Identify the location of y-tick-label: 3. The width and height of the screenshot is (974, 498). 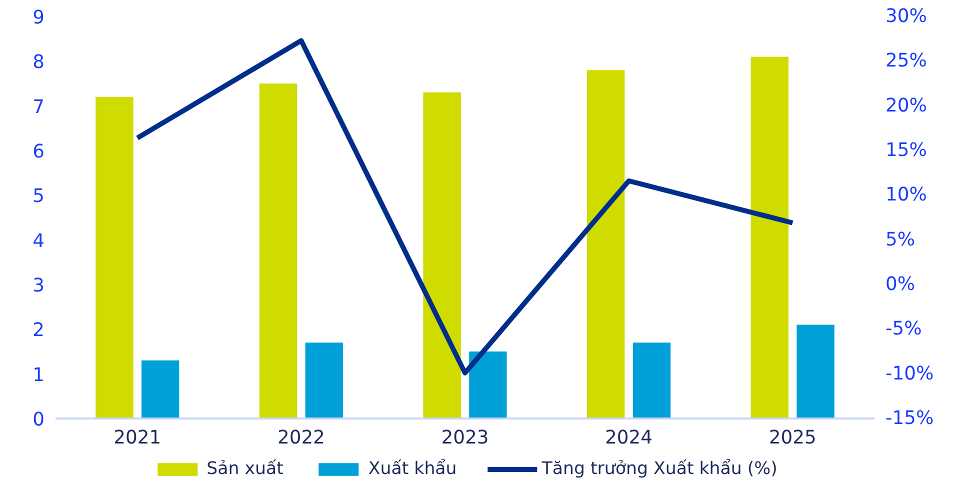
(38, 286).